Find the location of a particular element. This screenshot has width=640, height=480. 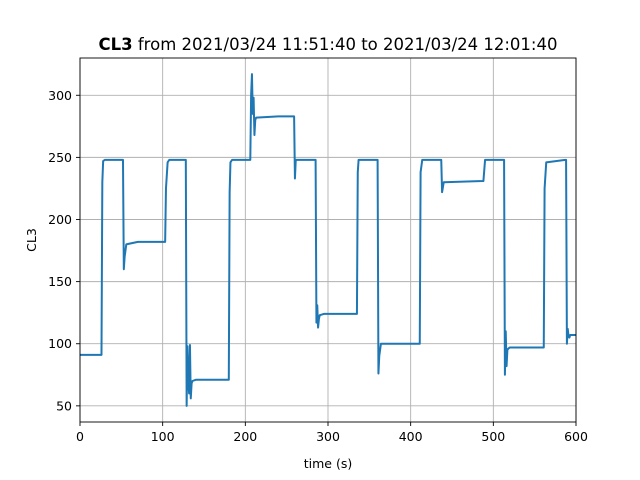

x-tick-label: 0 is located at coordinates (80, 436).